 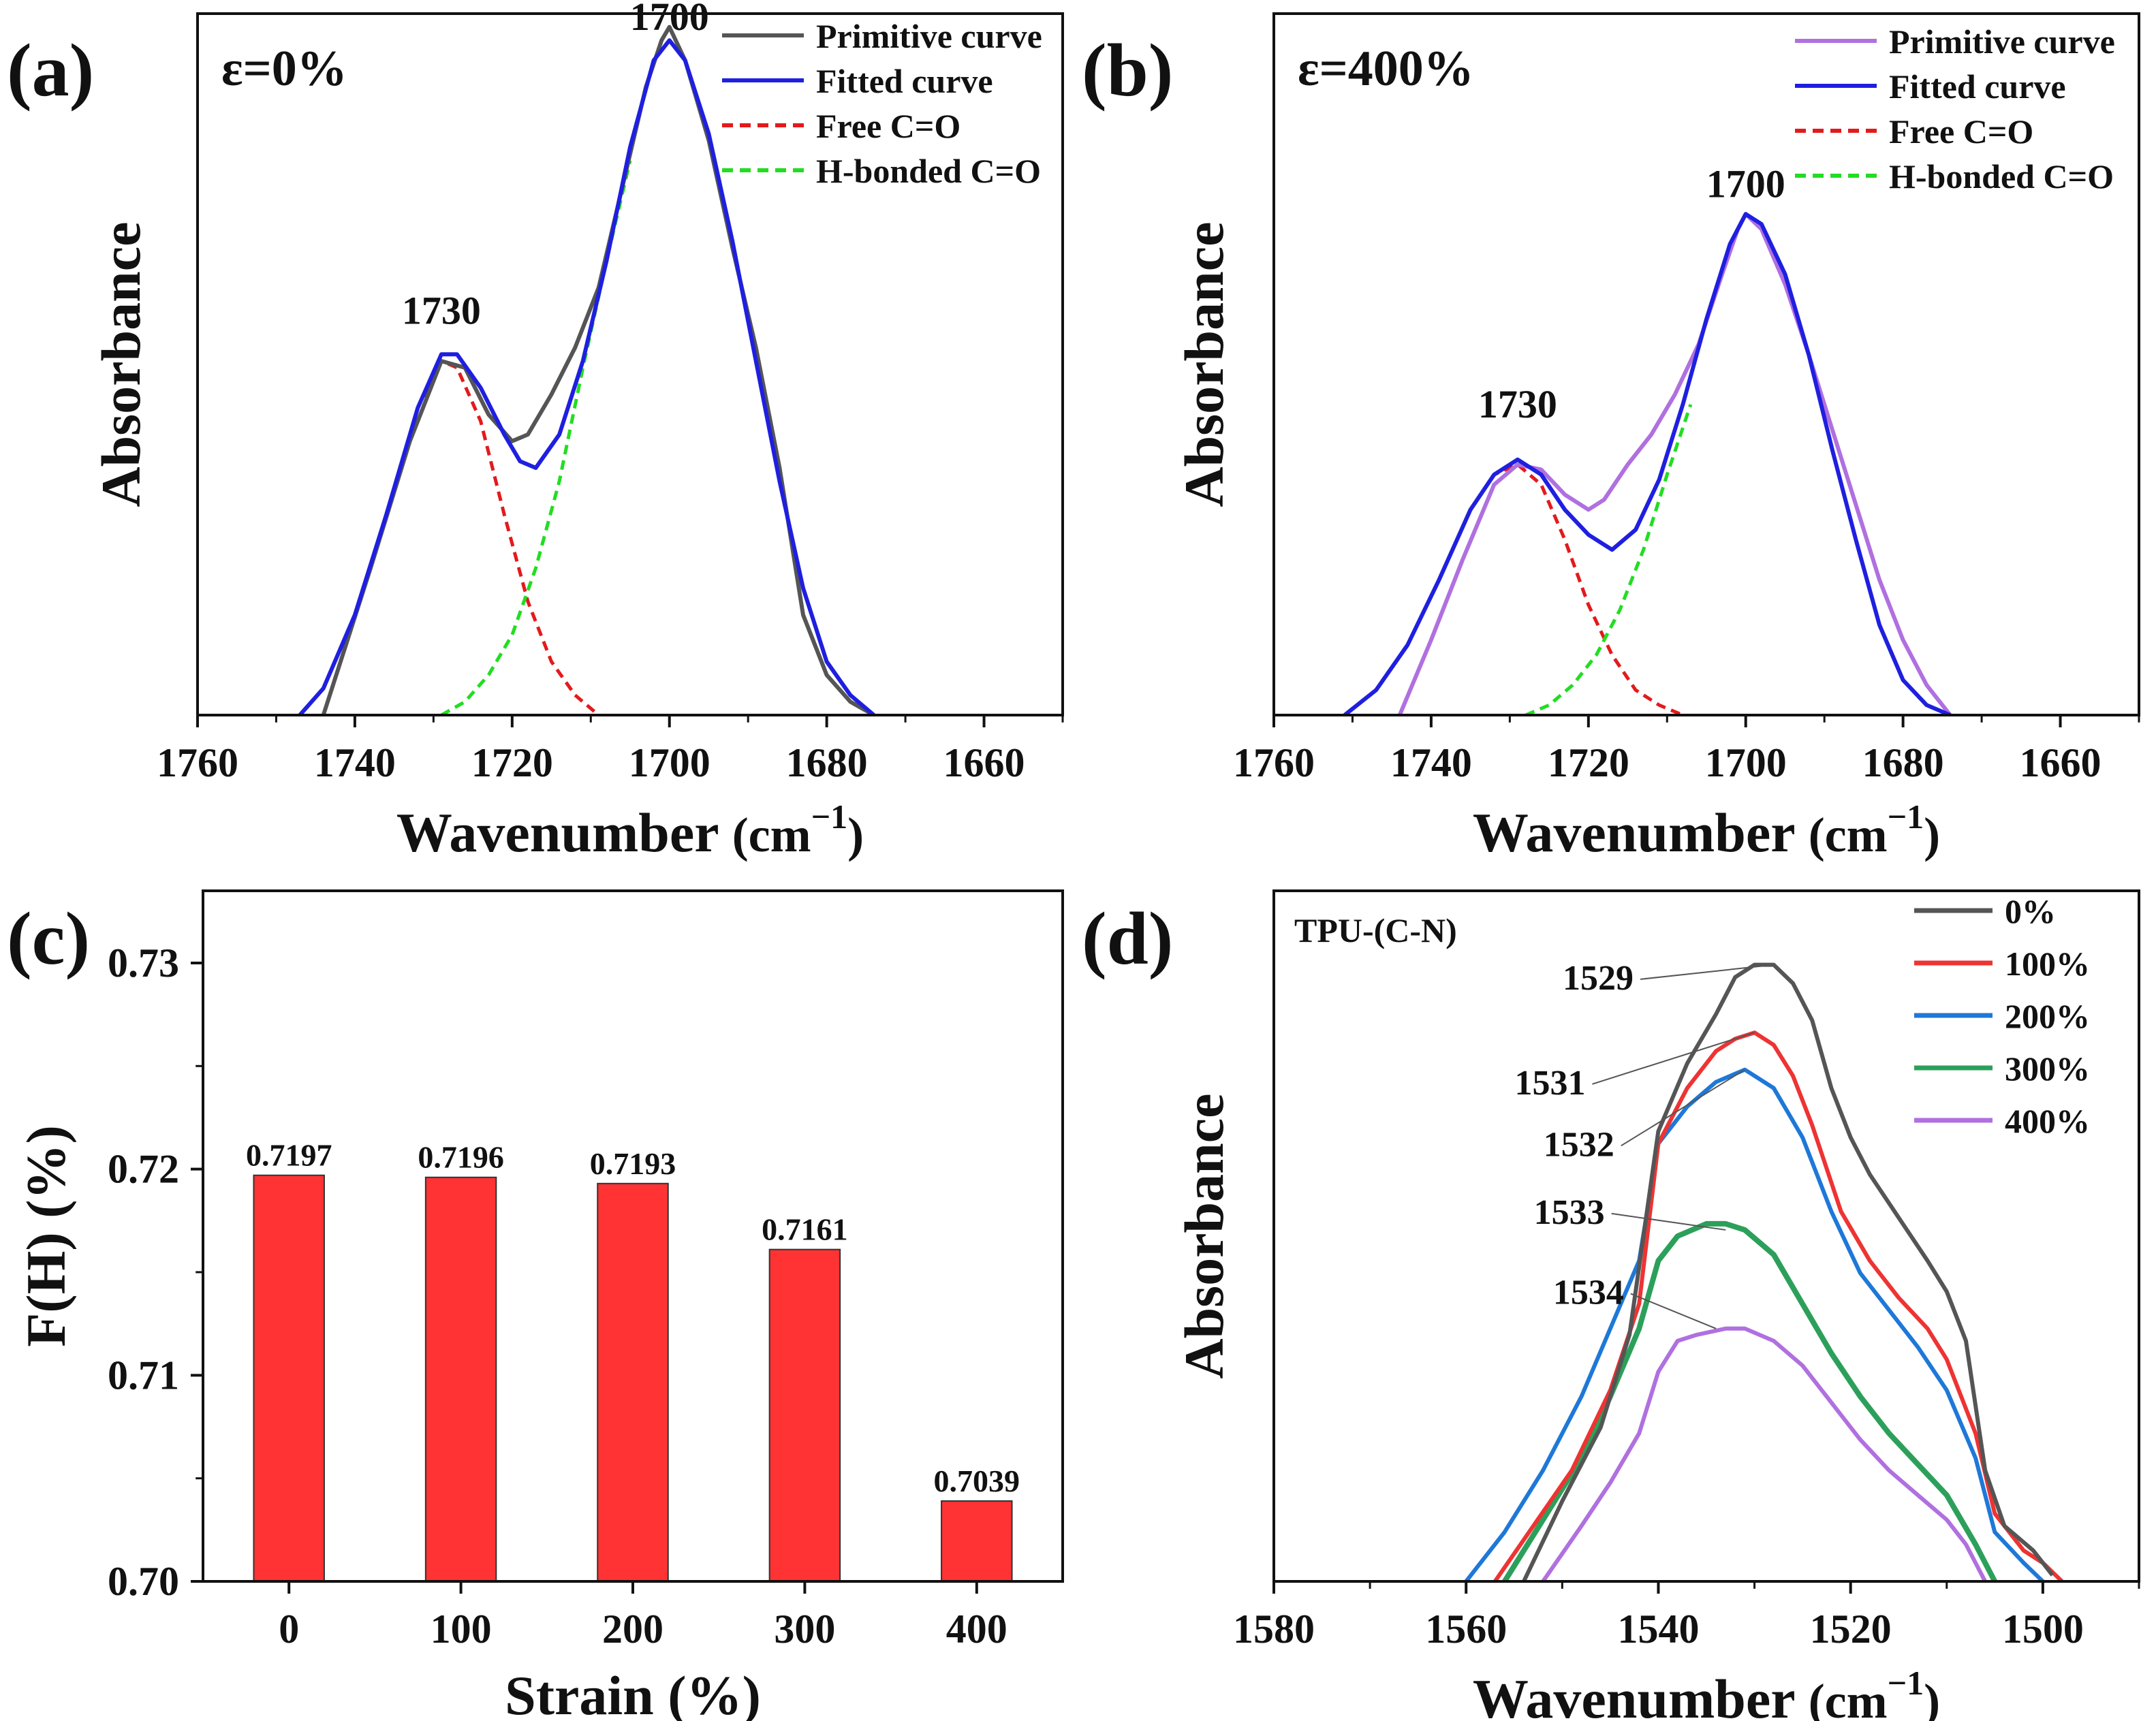 I want to click on panel-d-legend-entry: 100%, so click(x=2047, y=964).